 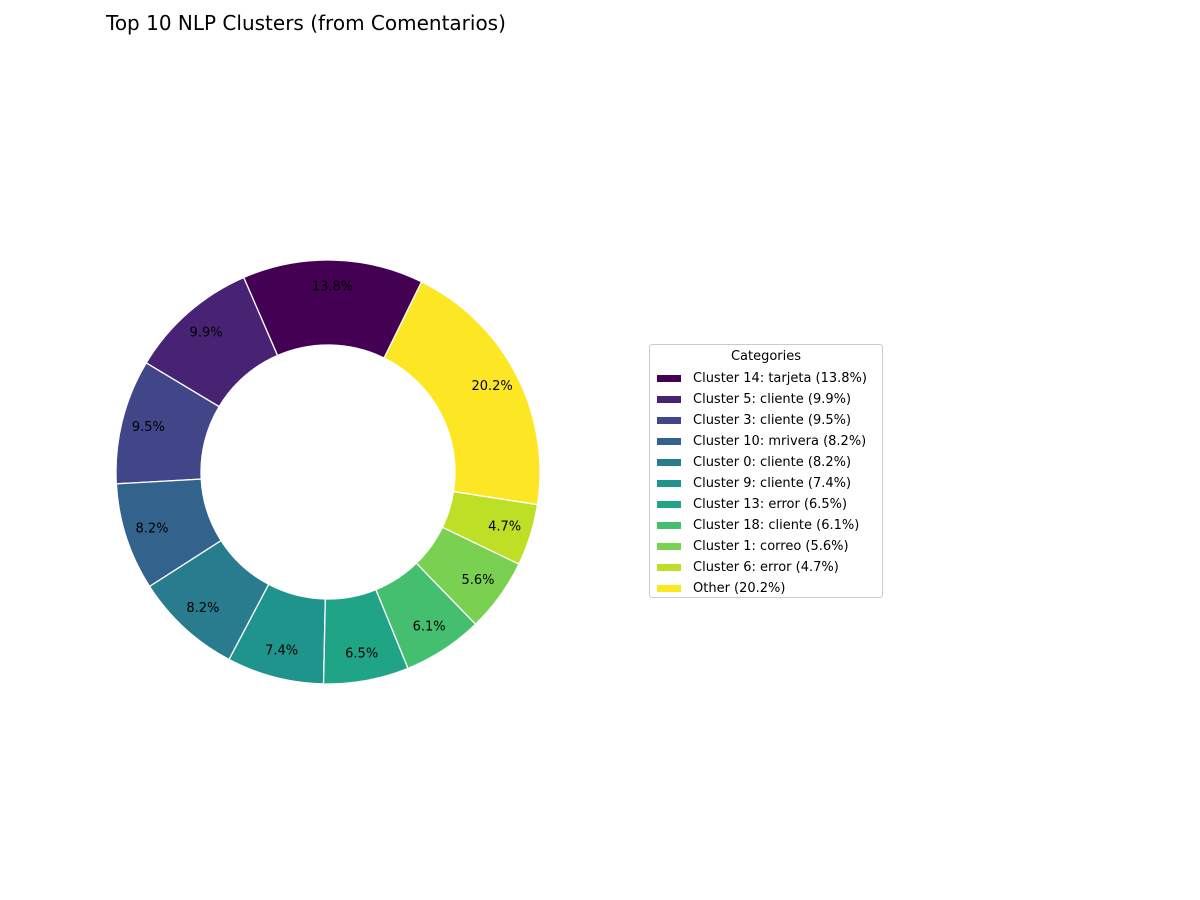 I want to click on chart-title: Top 10 NLP Clusters (from Comentarios), so click(x=306, y=23).